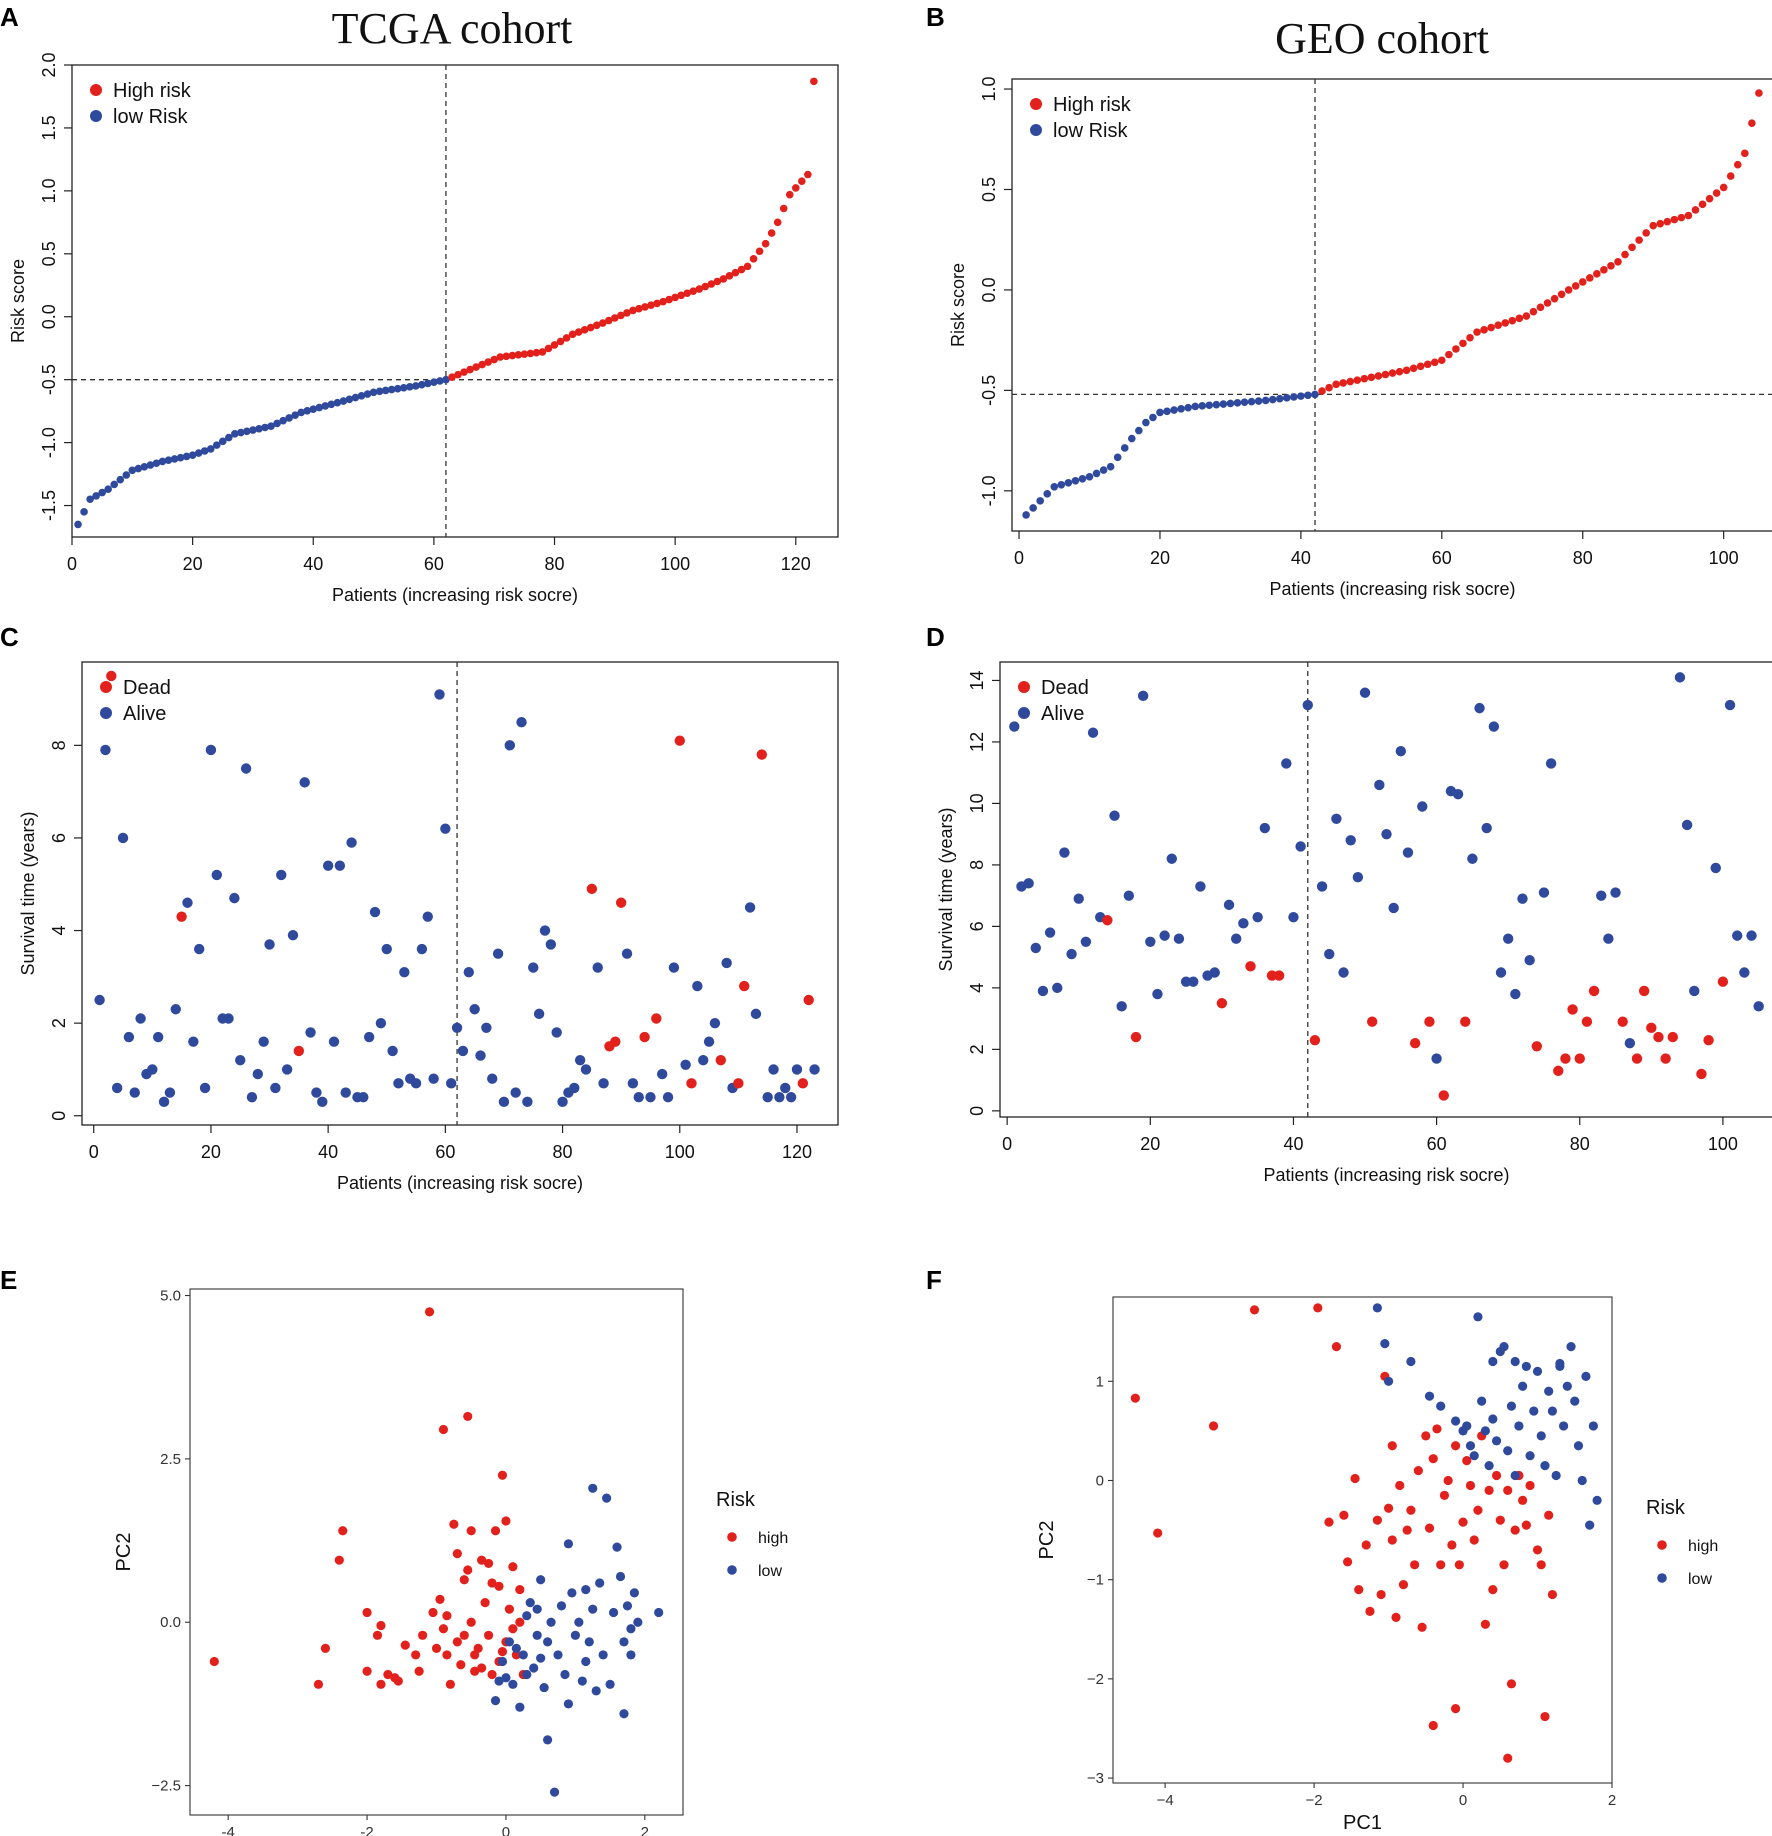 This screenshot has width=1772, height=1836. What do you see at coordinates (1724, 558) in the screenshot?
I see `x-tick-label: 100` at bounding box center [1724, 558].